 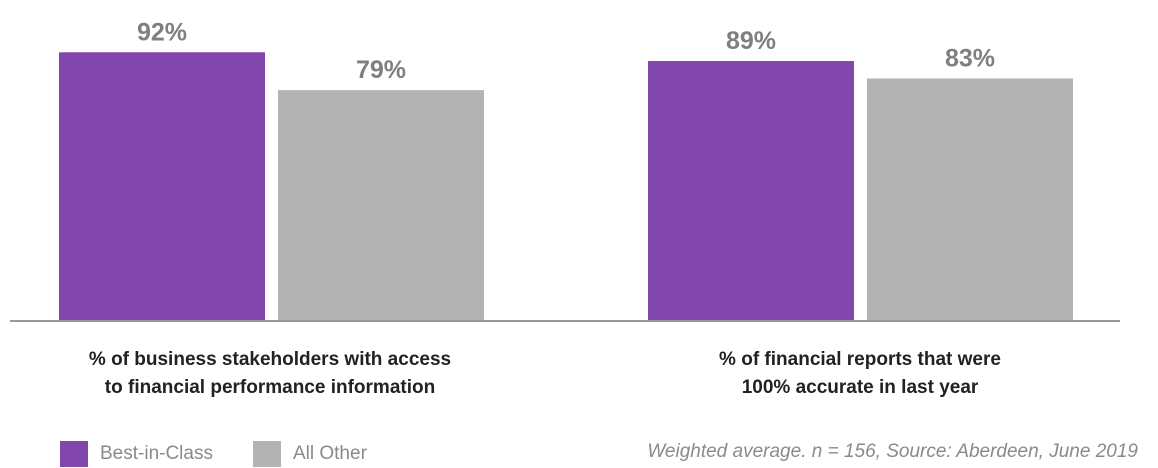 What do you see at coordinates (156, 453) in the screenshot?
I see `legend-label: Best-in-Class` at bounding box center [156, 453].